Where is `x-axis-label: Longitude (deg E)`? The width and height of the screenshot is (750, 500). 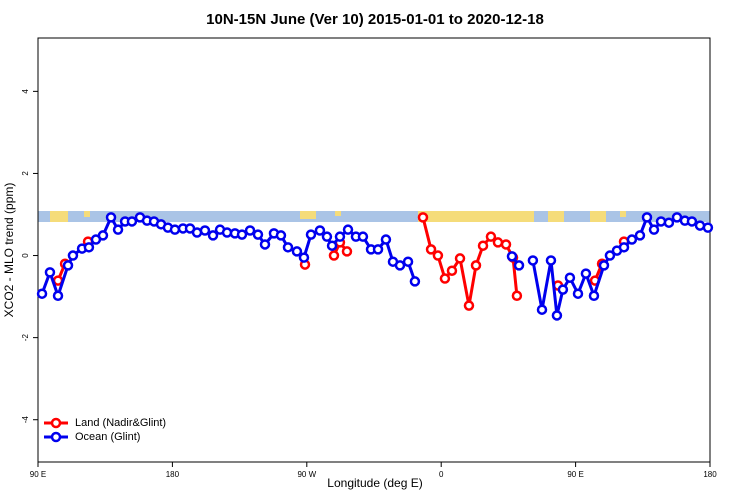
x-axis-label: Longitude (deg E) is located at coordinates (374, 483).